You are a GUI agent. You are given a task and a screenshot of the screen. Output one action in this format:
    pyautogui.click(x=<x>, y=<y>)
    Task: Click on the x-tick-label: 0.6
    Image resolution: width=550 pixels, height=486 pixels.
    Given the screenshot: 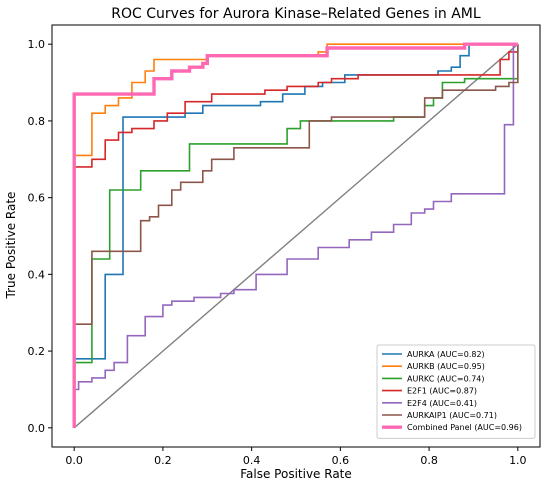 What is the action you would take?
    pyautogui.click(x=341, y=460)
    